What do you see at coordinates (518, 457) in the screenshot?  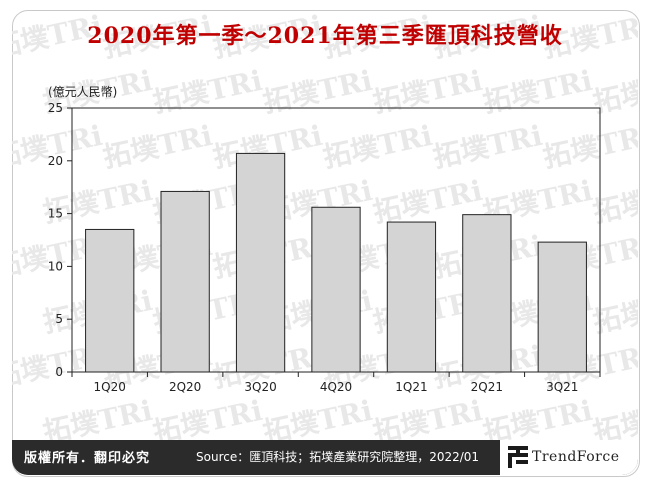 I see `trendforce-logo-icon` at bounding box center [518, 457].